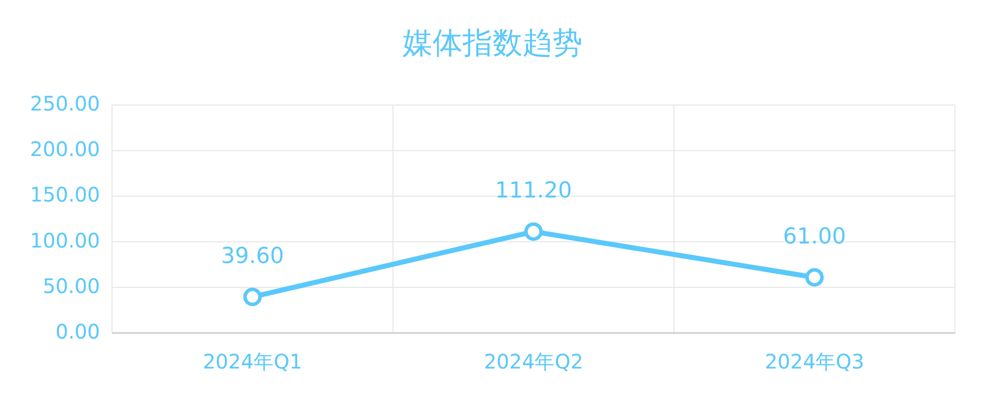 The width and height of the screenshot is (985, 417). What do you see at coordinates (492, 44) in the screenshot?
I see `chart-title: 媒体指数趋势` at bounding box center [492, 44].